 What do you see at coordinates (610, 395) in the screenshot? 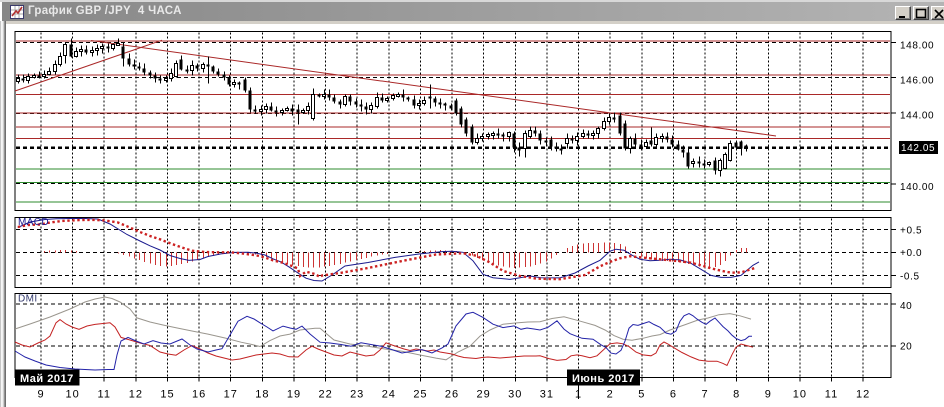
I see `svg-text: 2` at bounding box center [610, 395].